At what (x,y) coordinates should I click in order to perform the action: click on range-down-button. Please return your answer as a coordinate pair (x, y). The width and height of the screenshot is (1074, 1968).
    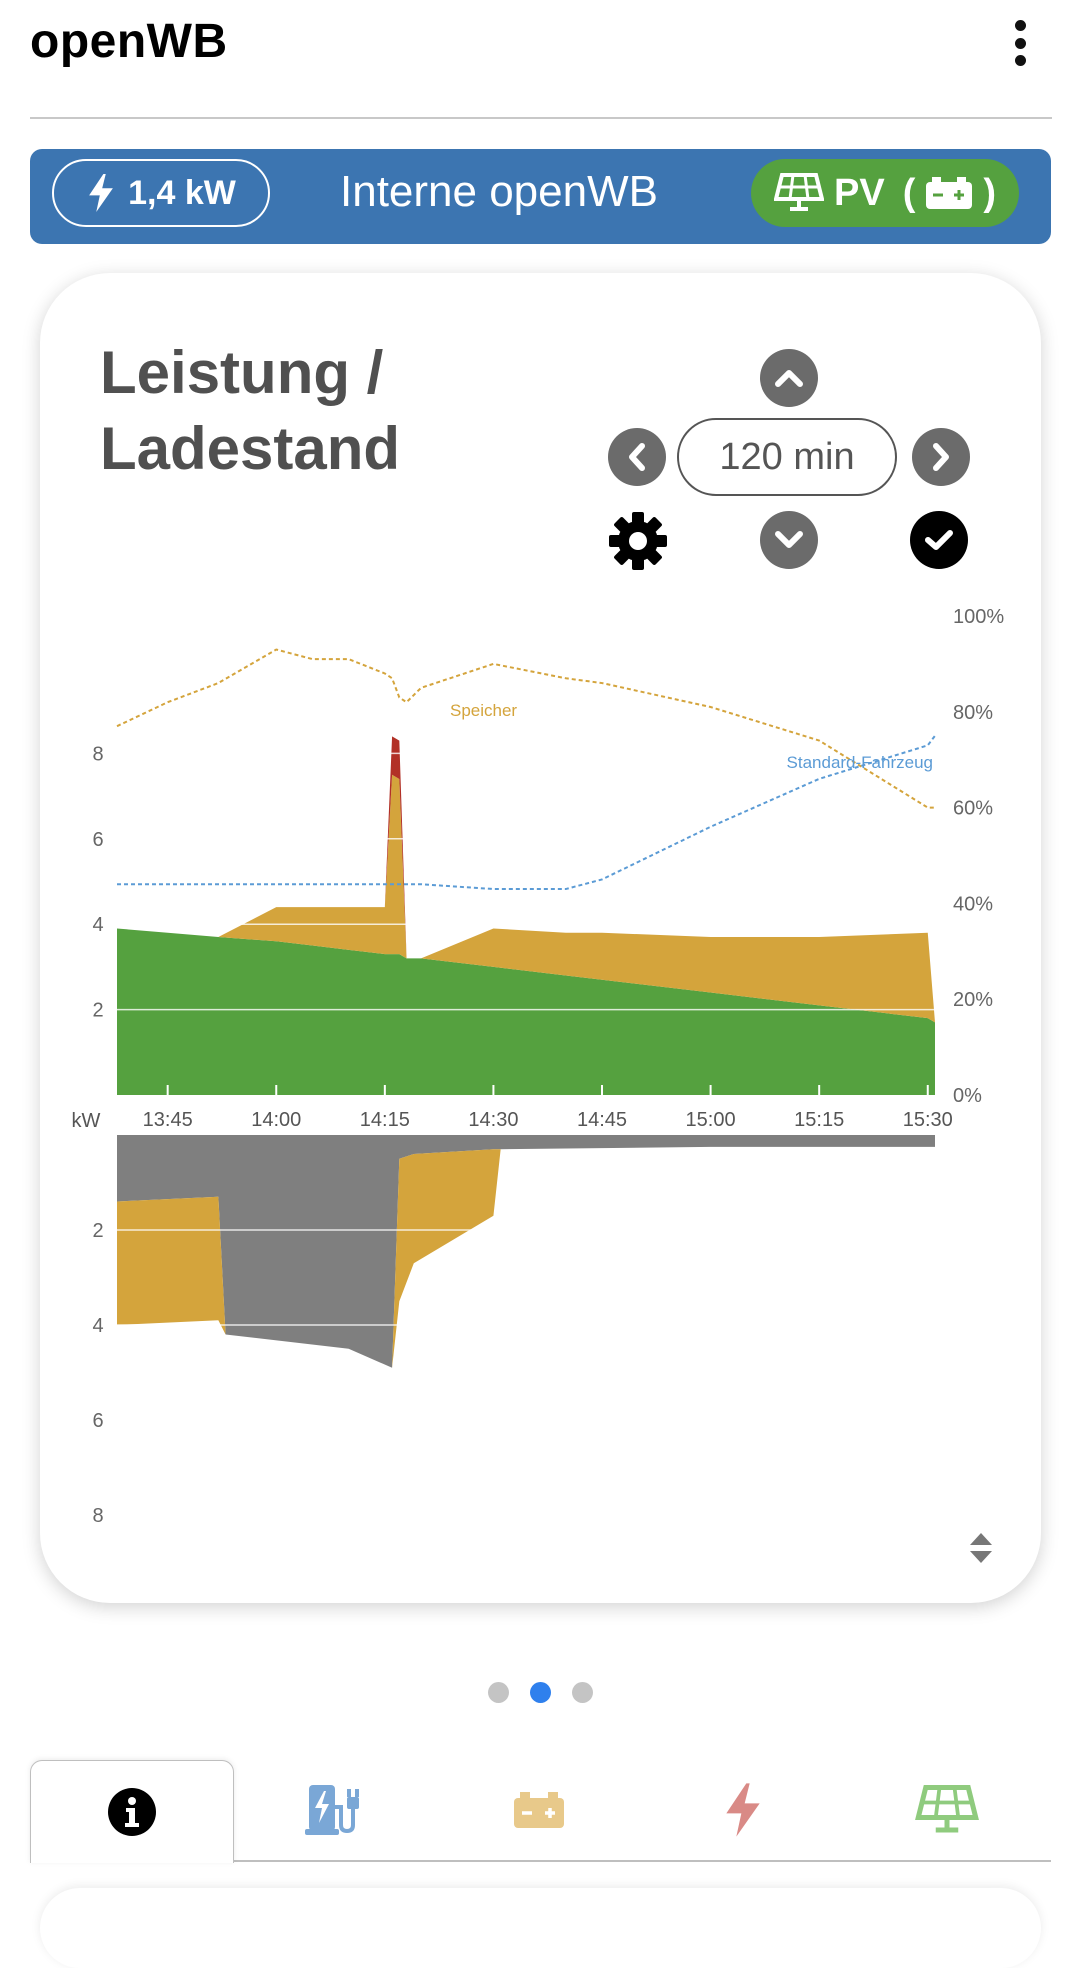
    Looking at the image, I should click on (789, 540).